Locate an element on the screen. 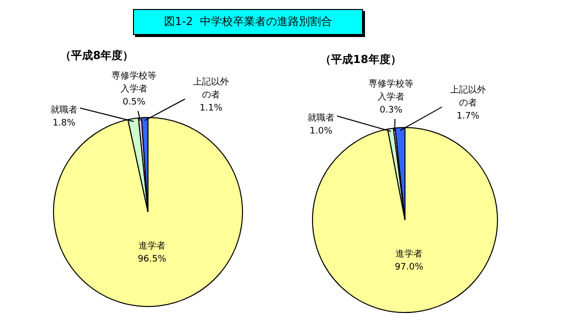 This screenshot has height=326, width=580. data-label: 1.8% is located at coordinates (64, 123).